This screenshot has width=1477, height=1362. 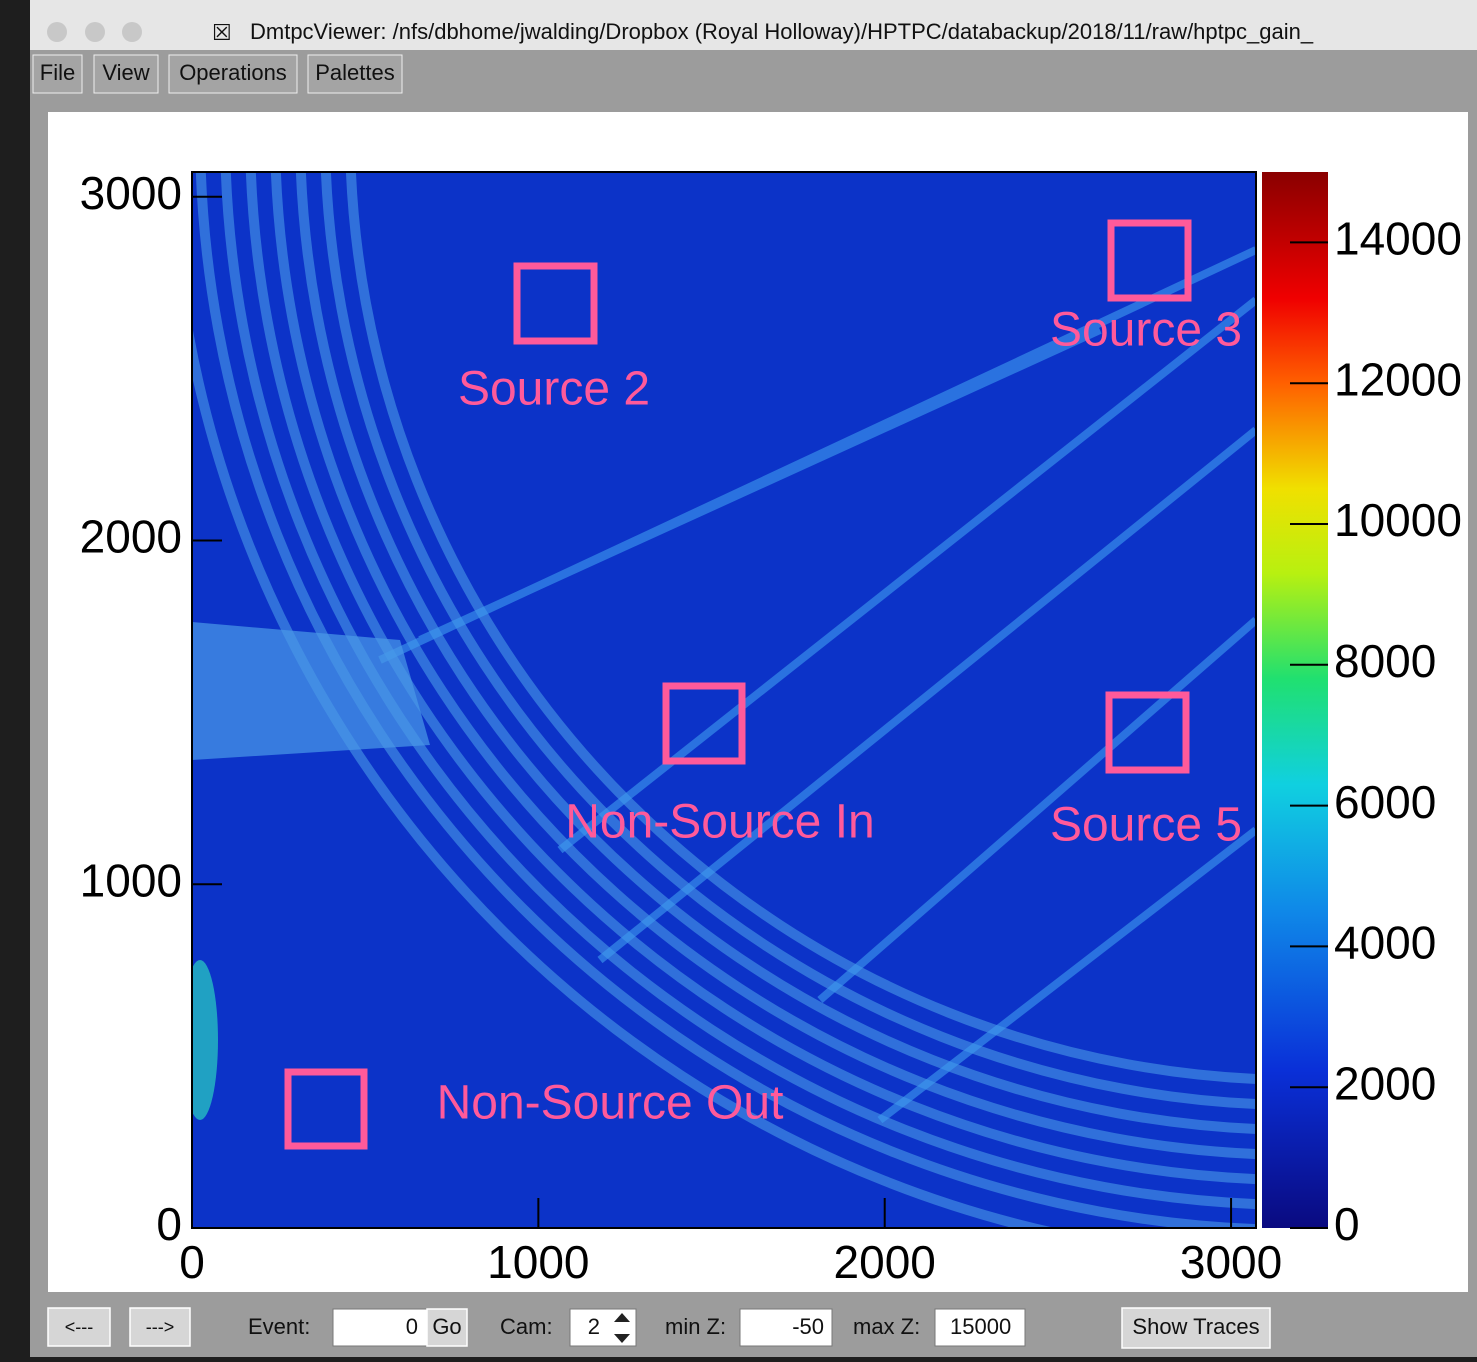 I want to click on y-tick-label: 1000, so click(x=131, y=880).